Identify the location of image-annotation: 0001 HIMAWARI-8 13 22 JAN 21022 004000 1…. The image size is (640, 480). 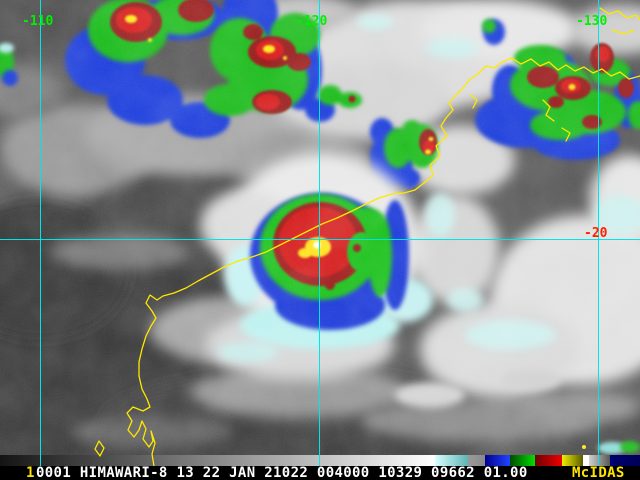
(282, 472).